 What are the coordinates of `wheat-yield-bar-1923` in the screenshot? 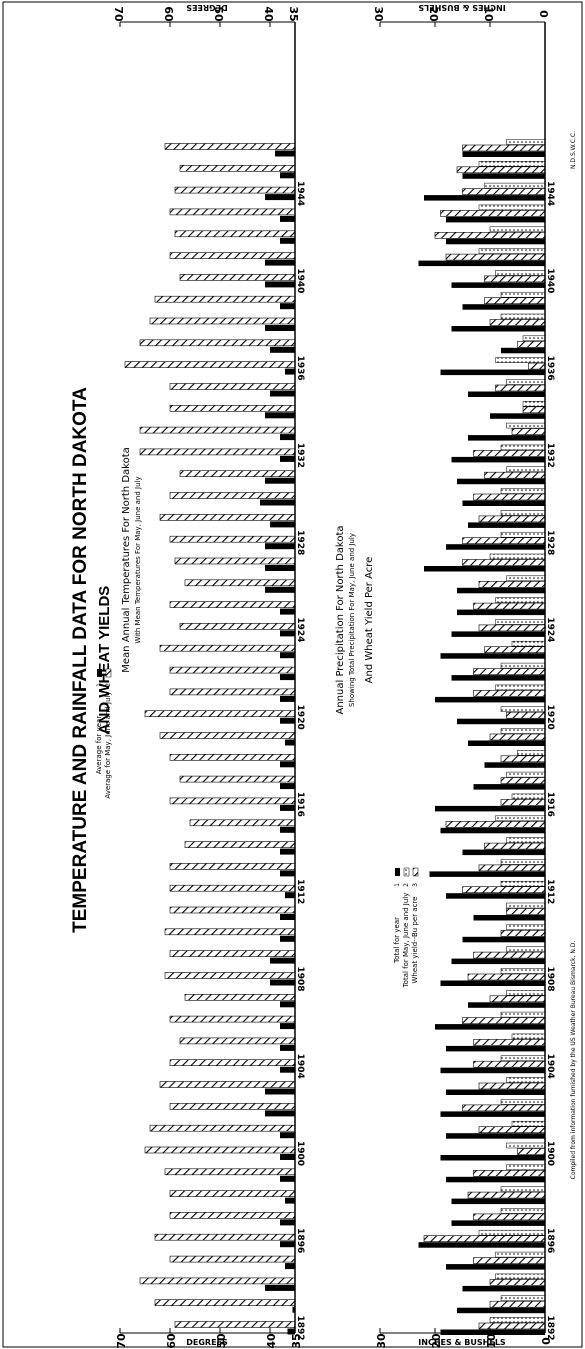 It's located at (515, 650).